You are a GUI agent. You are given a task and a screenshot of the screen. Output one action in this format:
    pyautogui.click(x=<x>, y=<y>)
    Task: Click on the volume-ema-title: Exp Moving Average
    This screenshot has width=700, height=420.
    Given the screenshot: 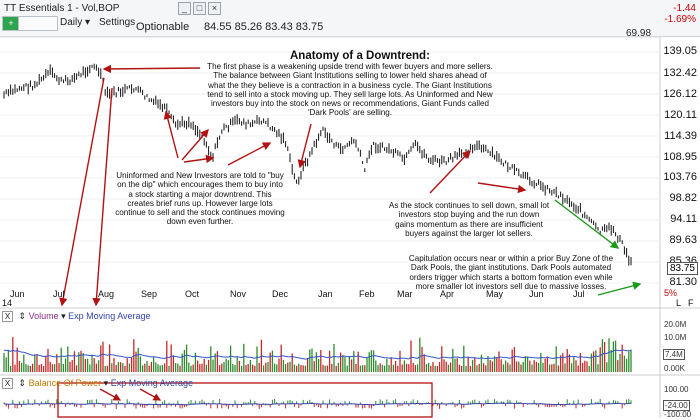 What is the action you would take?
    pyautogui.click(x=109, y=316)
    